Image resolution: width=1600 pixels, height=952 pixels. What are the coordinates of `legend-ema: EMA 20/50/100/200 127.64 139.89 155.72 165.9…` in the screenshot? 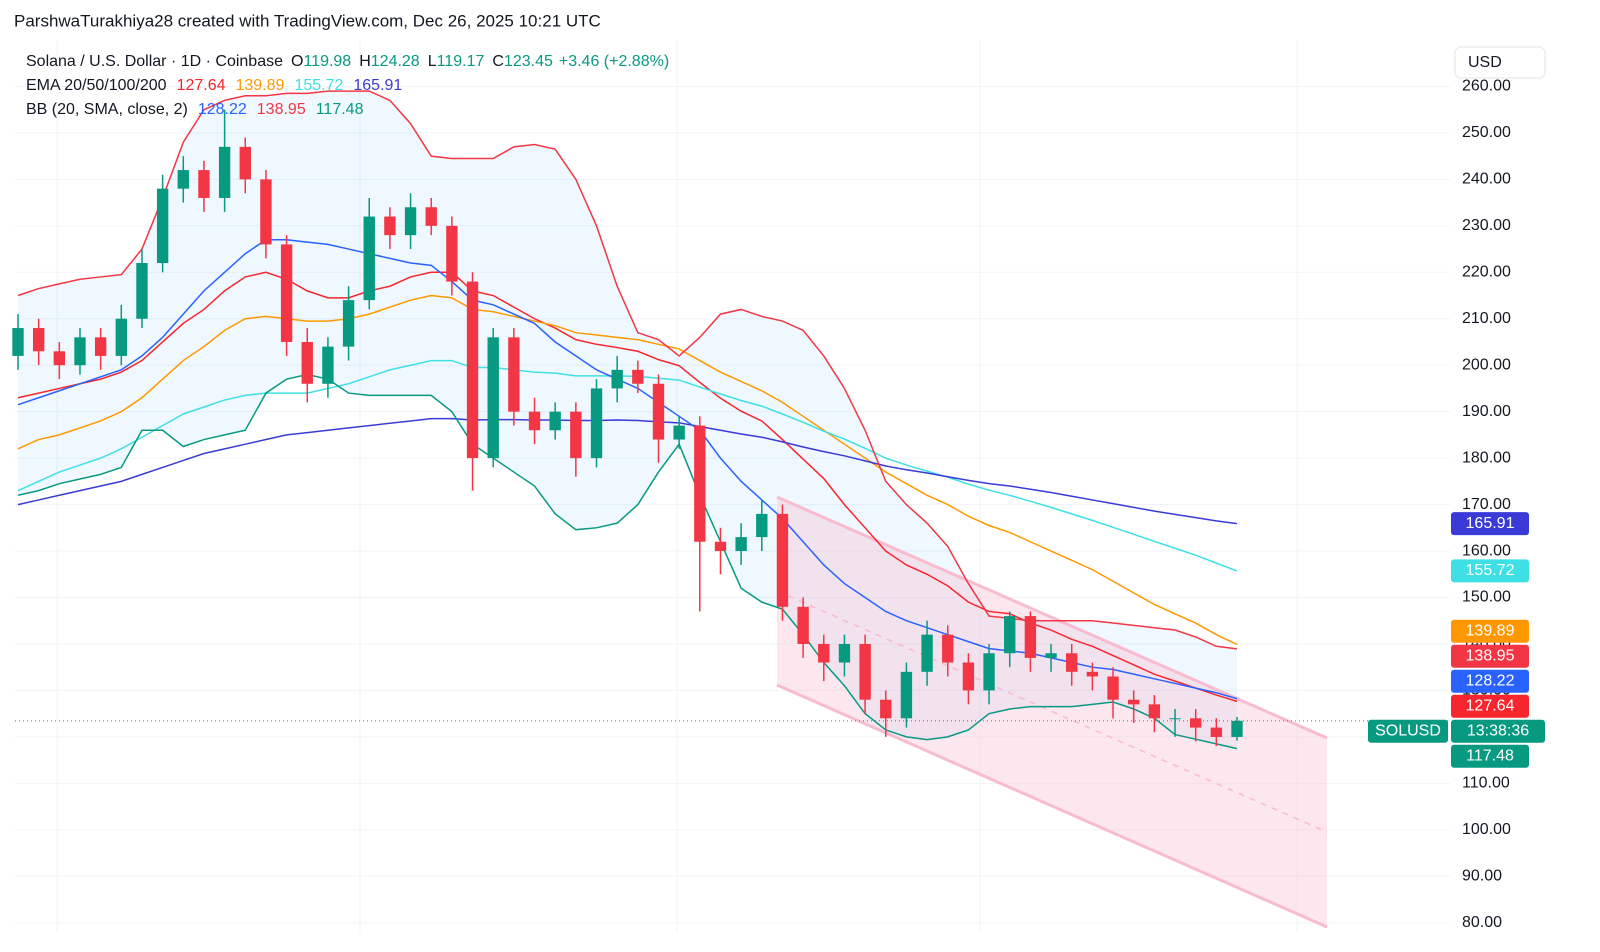 It's located at (214, 85).